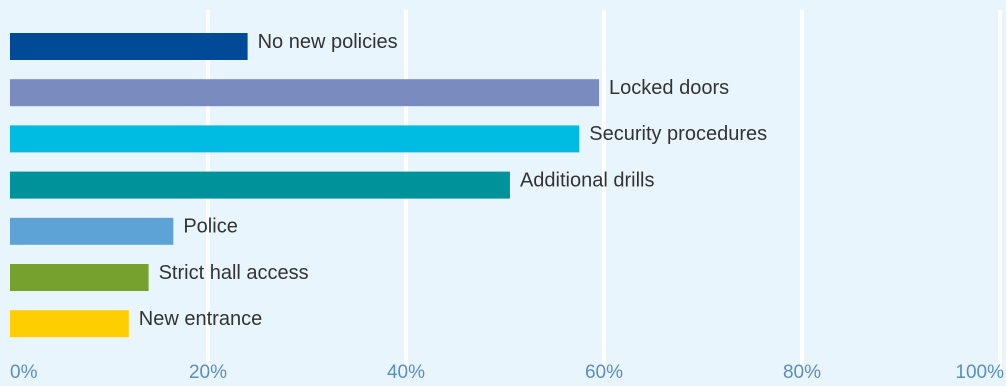  Describe the element at coordinates (260, 185) in the screenshot. I see `bar-additional-drills` at that location.